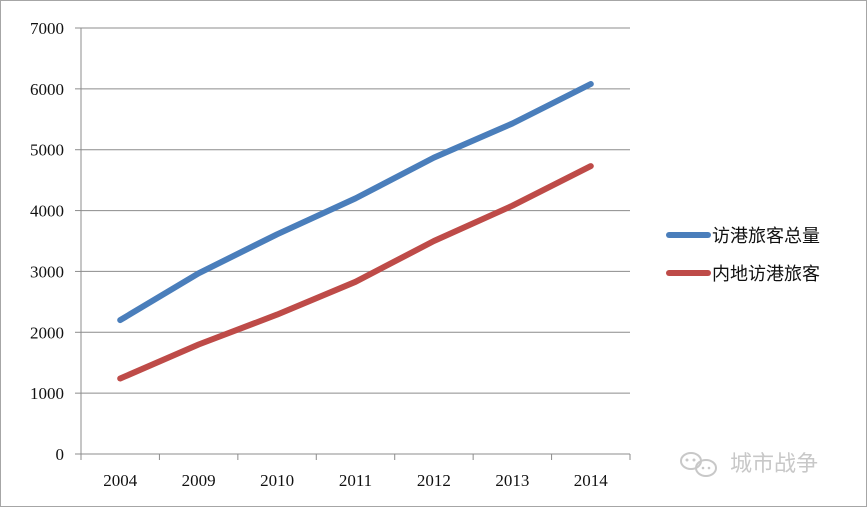 This screenshot has width=867, height=507. What do you see at coordinates (47, 332) in the screenshot?
I see `y-tick-label: 2000` at bounding box center [47, 332].